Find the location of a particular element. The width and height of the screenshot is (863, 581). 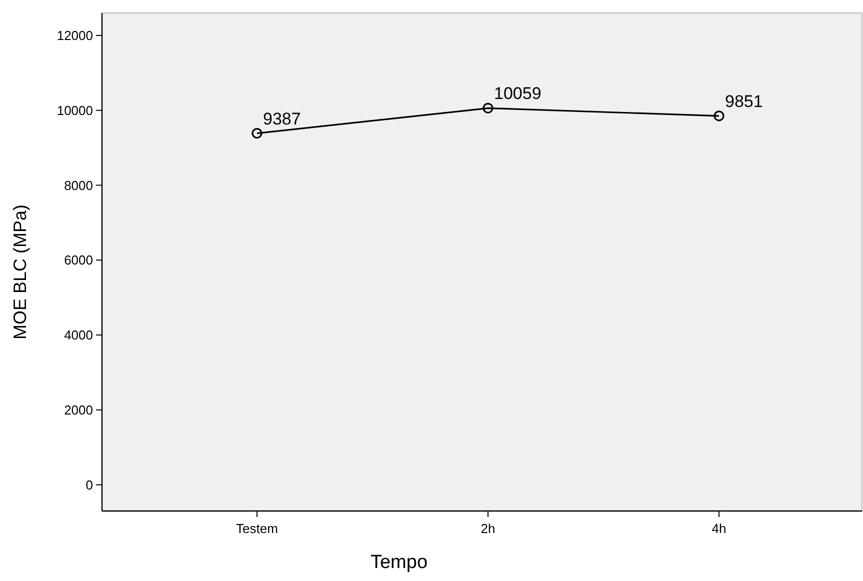

data-label: 10059 is located at coordinates (518, 94).